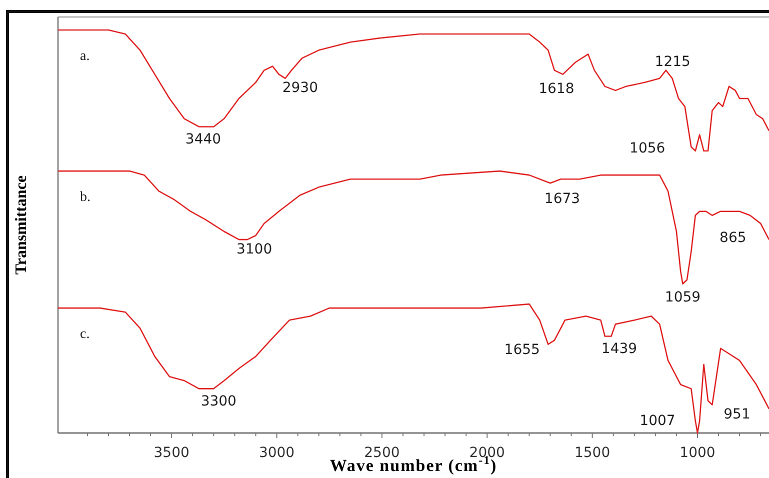 Image resolution: width=769 pixels, height=478 pixels. Describe the element at coordinates (218, 402) in the screenshot. I see `annotation: 3300` at that location.